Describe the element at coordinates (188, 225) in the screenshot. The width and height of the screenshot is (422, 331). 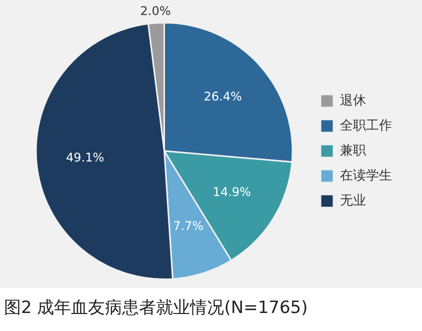
I see `data-label: 7.7%` at that location.